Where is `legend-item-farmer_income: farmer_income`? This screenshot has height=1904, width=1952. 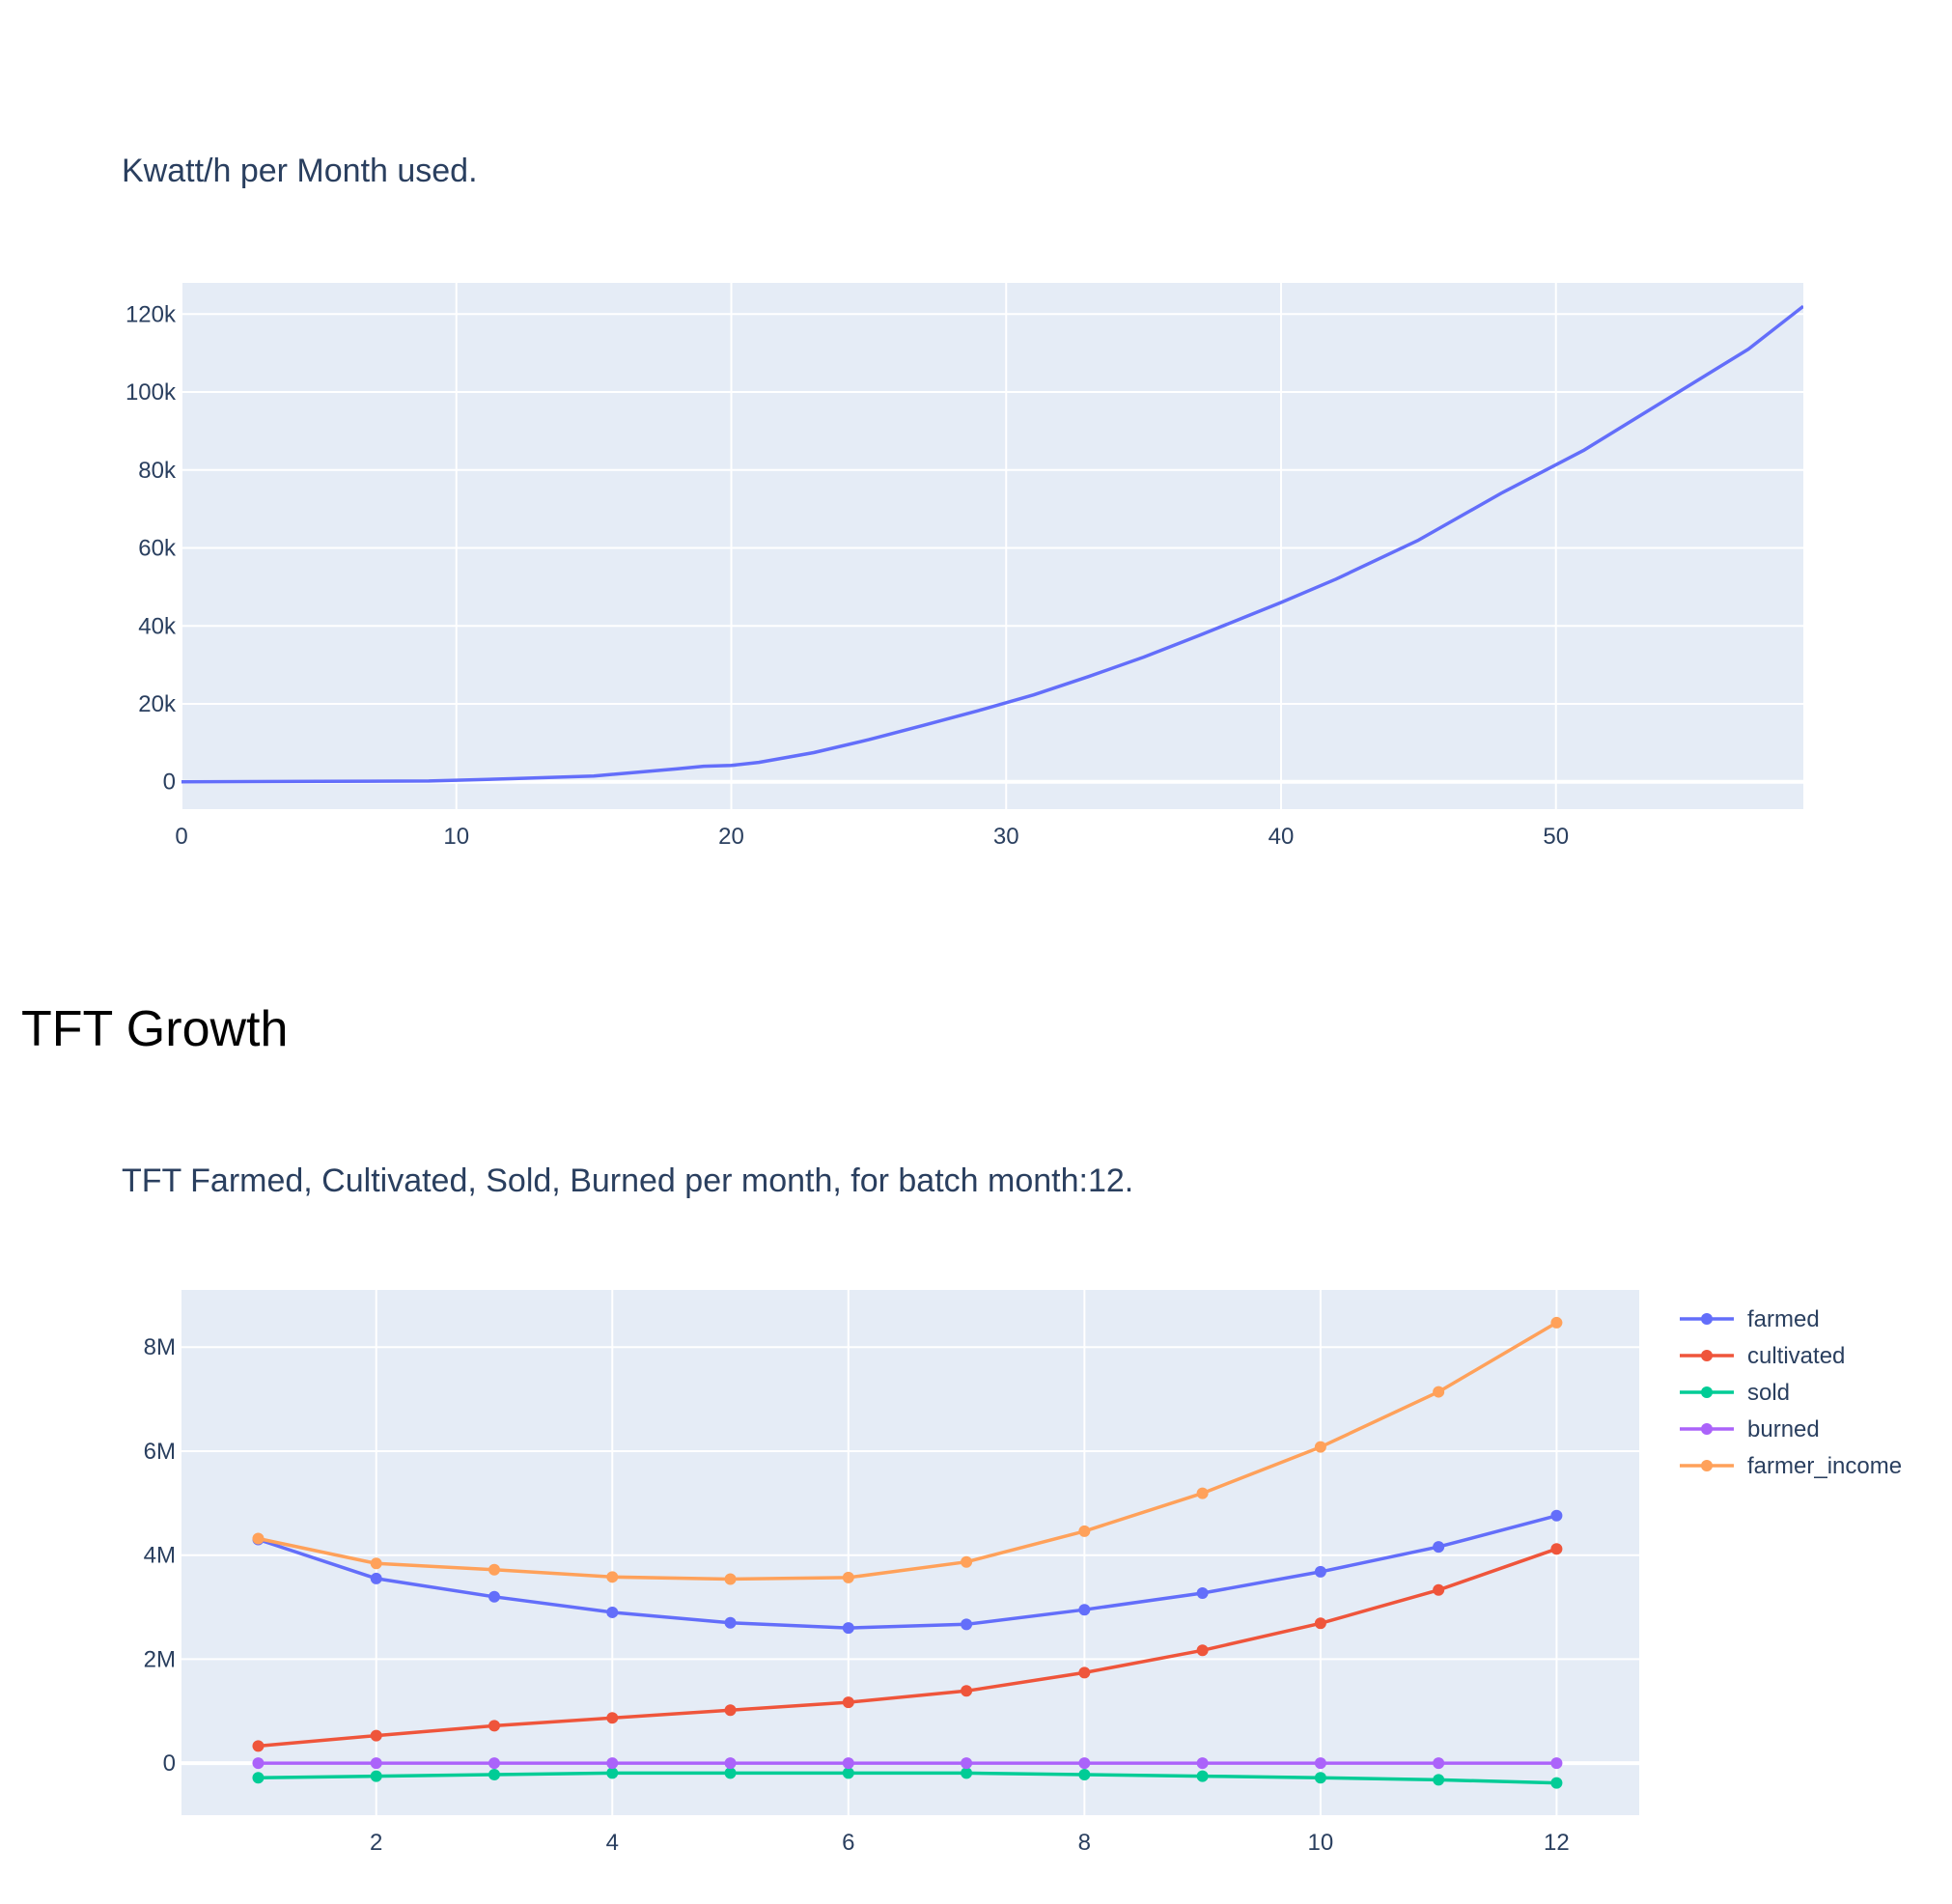
legend-item-farmer_income: farmer_income is located at coordinates (1791, 1466).